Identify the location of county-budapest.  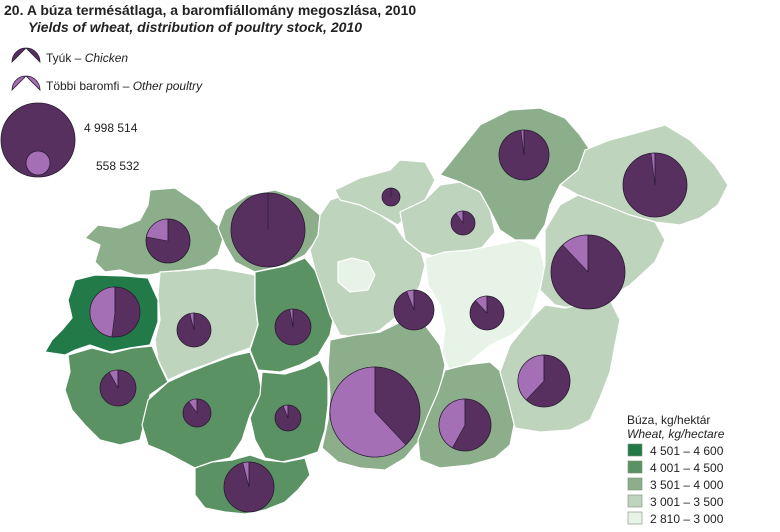
(356, 275).